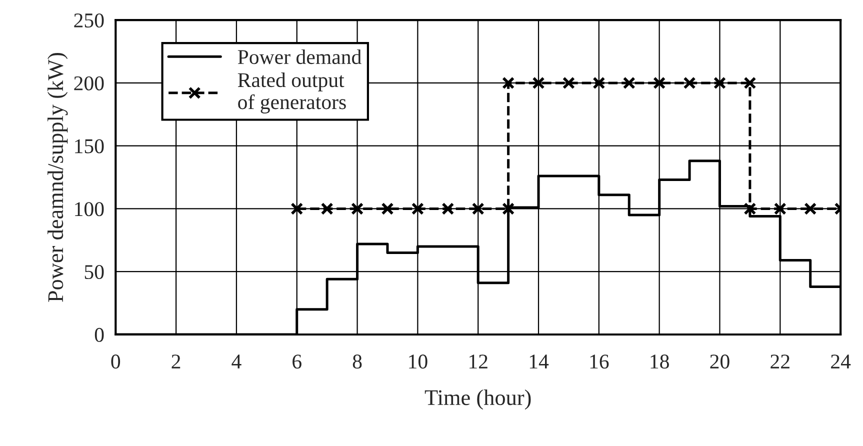 The width and height of the screenshot is (863, 446). Describe the element at coordinates (300, 56) in the screenshot. I see `legend-label: Power demand` at that location.